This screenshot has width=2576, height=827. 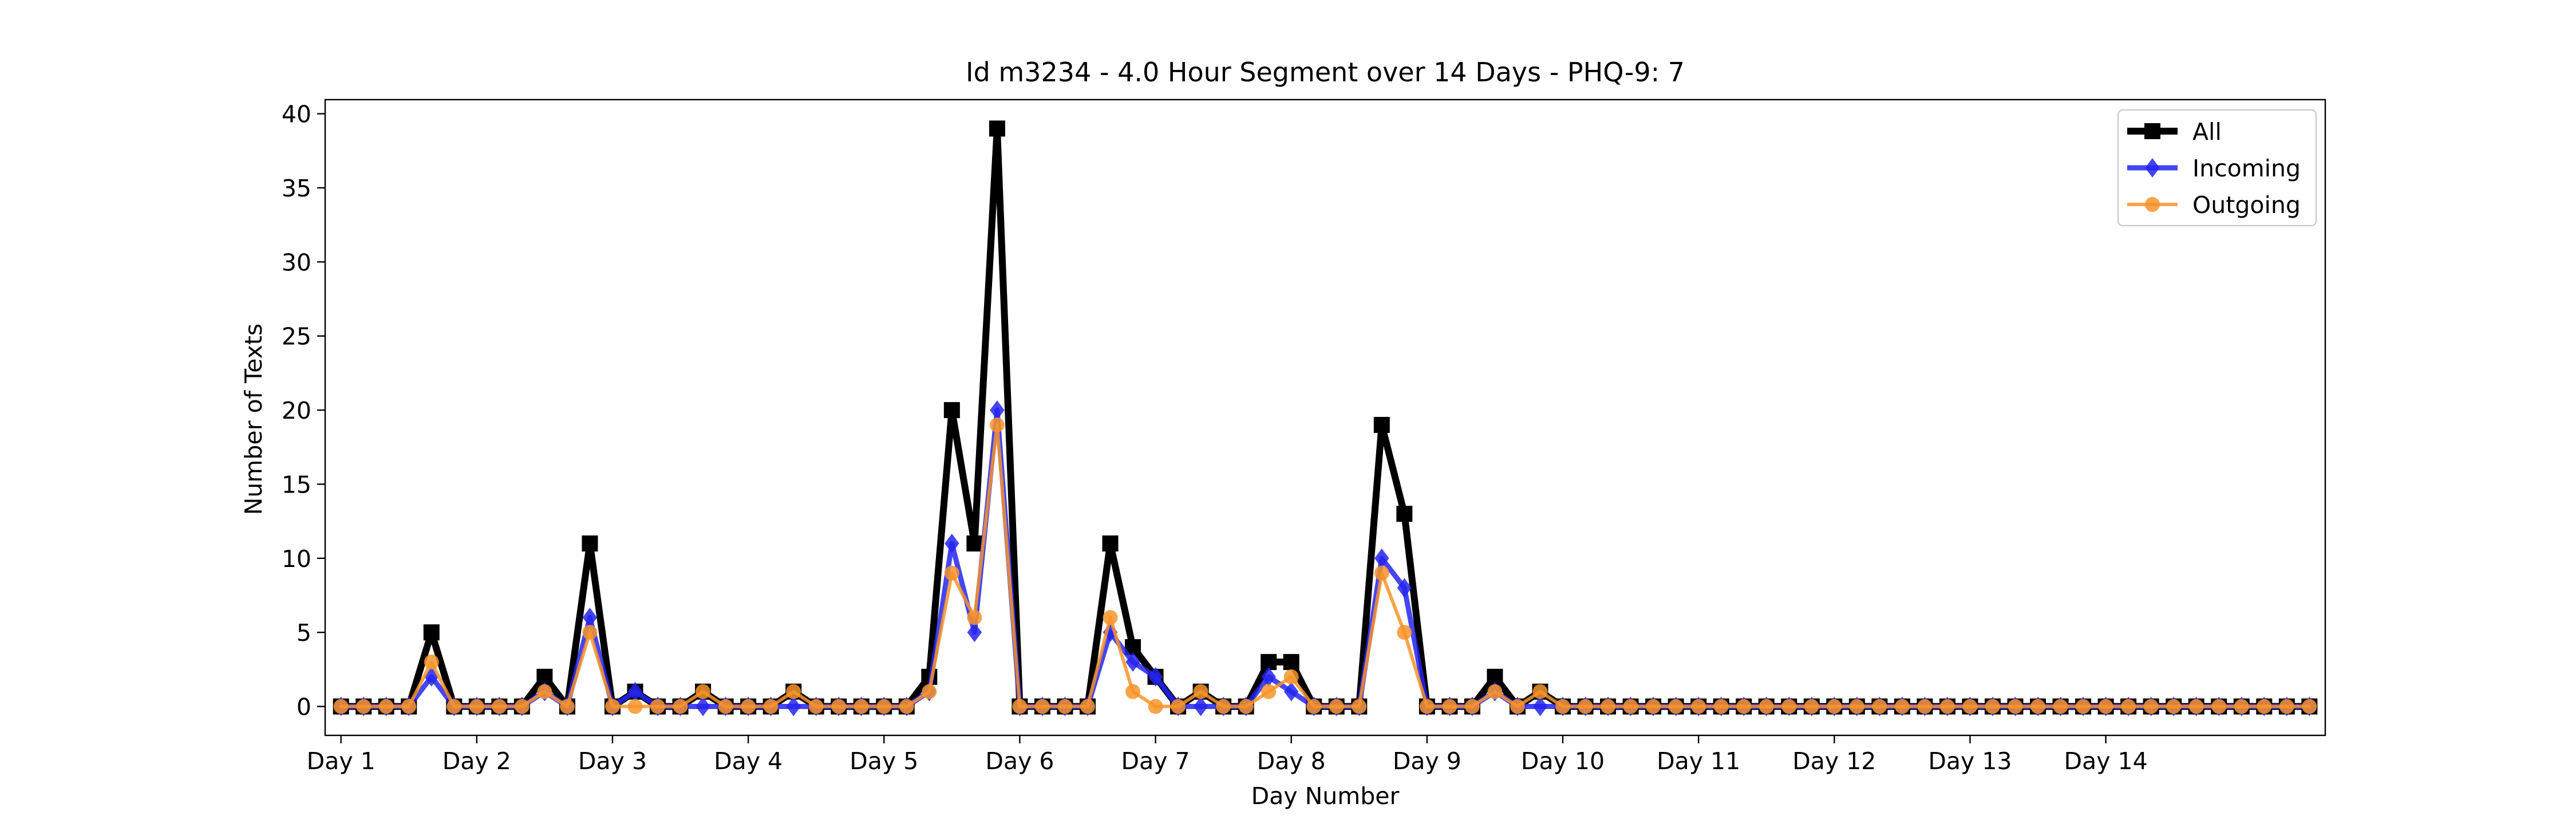 What do you see at coordinates (748, 761) in the screenshot?
I see `x-tick-label: Day 4` at bounding box center [748, 761].